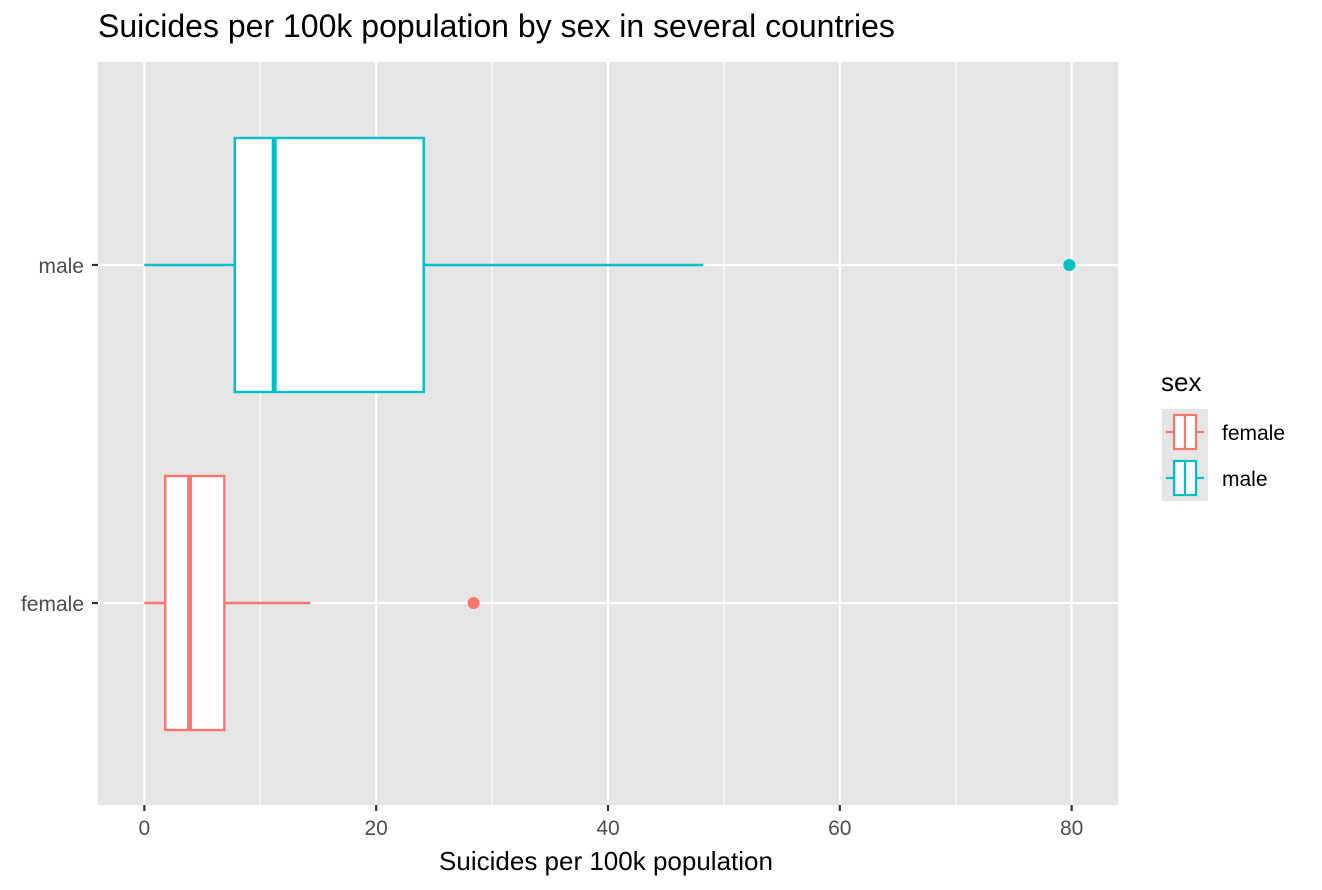 The width and height of the screenshot is (1322, 890). I want to click on x-tick-label: 0, so click(145, 828).